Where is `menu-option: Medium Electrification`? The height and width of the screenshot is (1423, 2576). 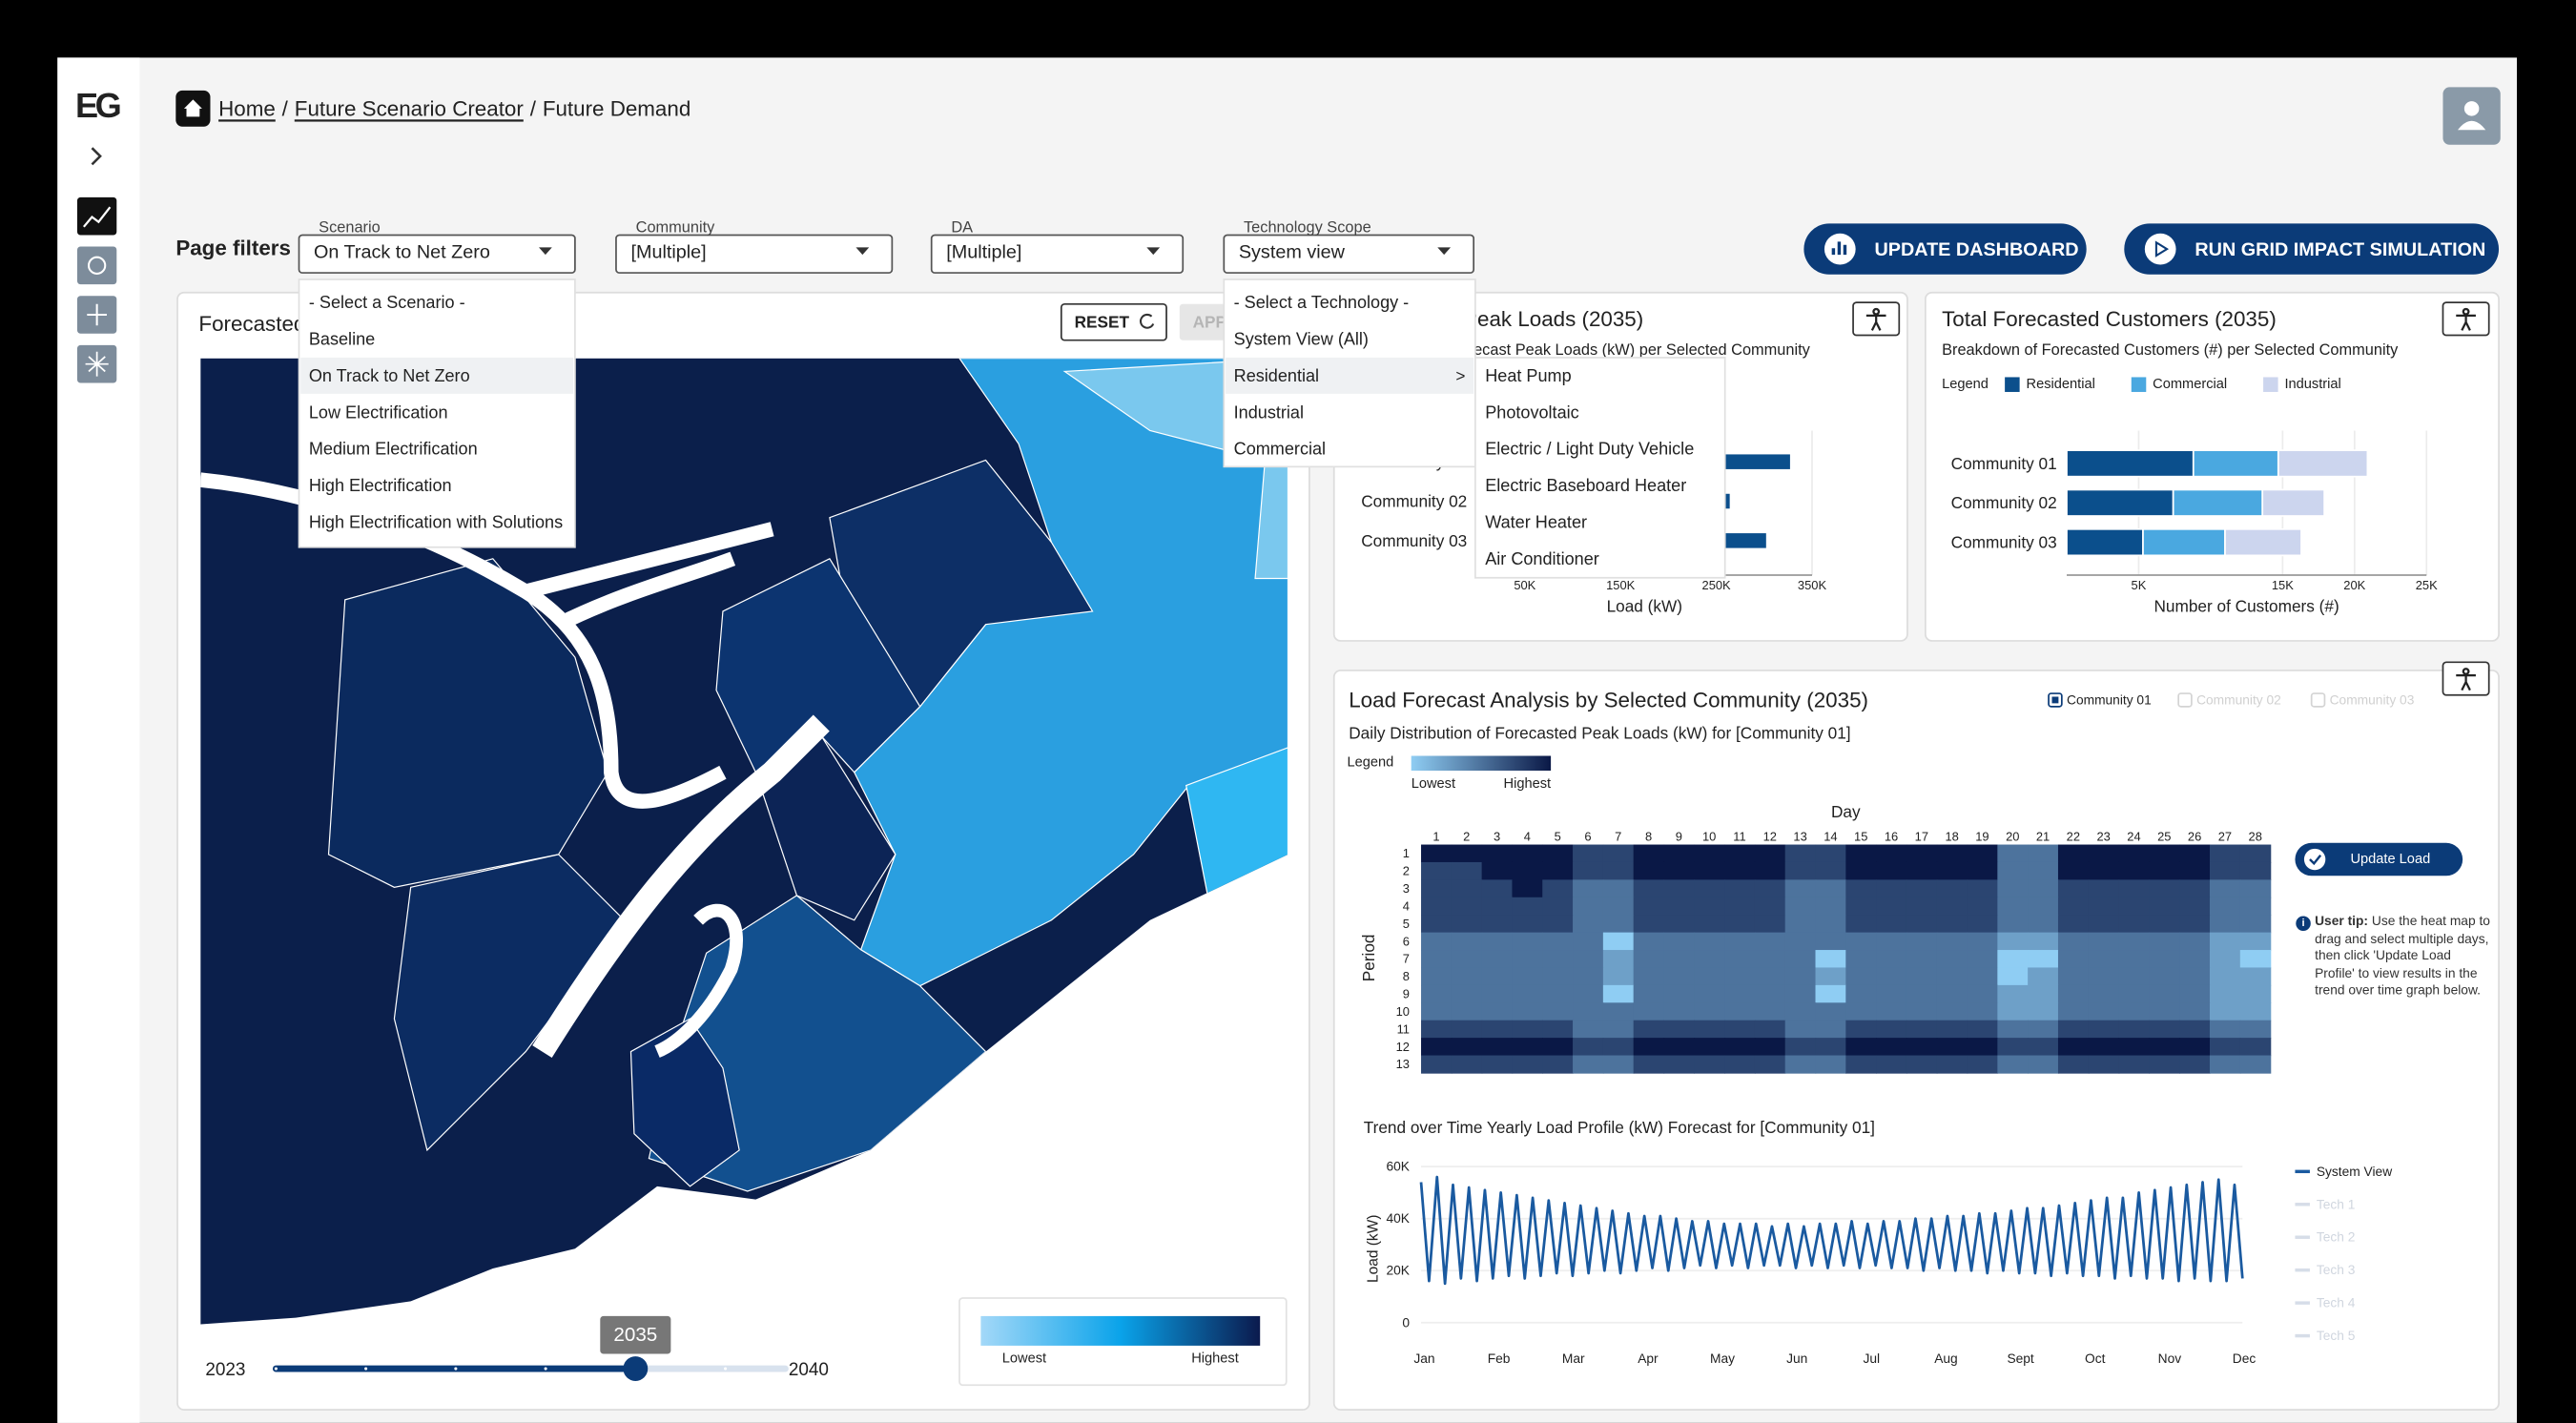
menu-option: Medium Electrification is located at coordinates (393, 450).